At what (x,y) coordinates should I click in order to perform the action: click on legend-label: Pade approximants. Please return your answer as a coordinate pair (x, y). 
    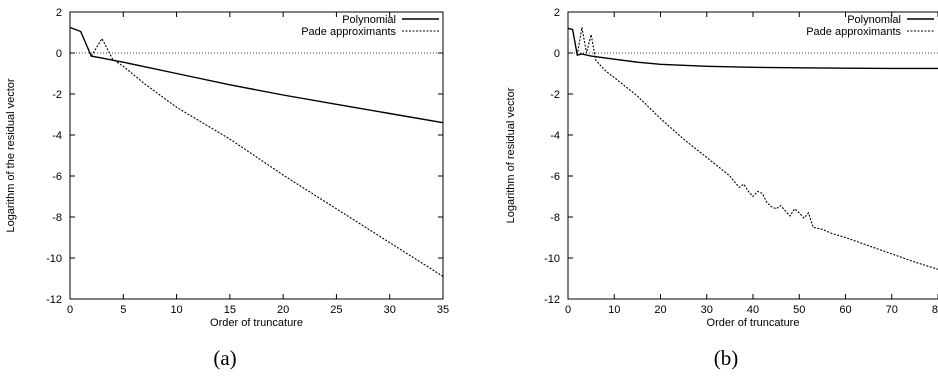
    Looking at the image, I should click on (853, 32).